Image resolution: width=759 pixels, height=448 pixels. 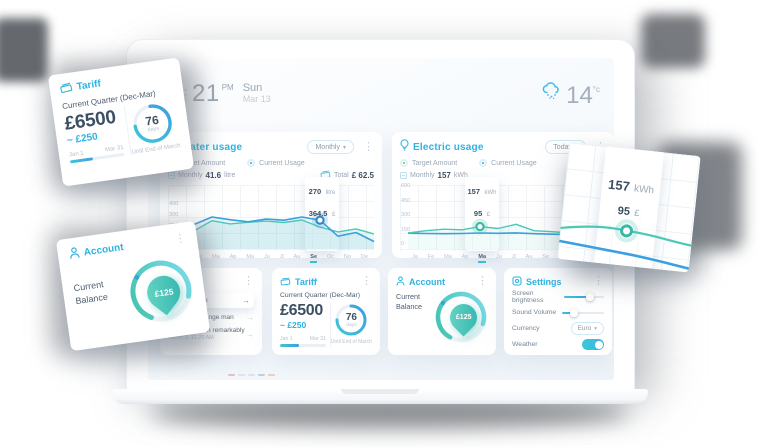 What do you see at coordinates (507, 236) in the screenshot?
I see `area-current-usage` at bounding box center [507, 236].